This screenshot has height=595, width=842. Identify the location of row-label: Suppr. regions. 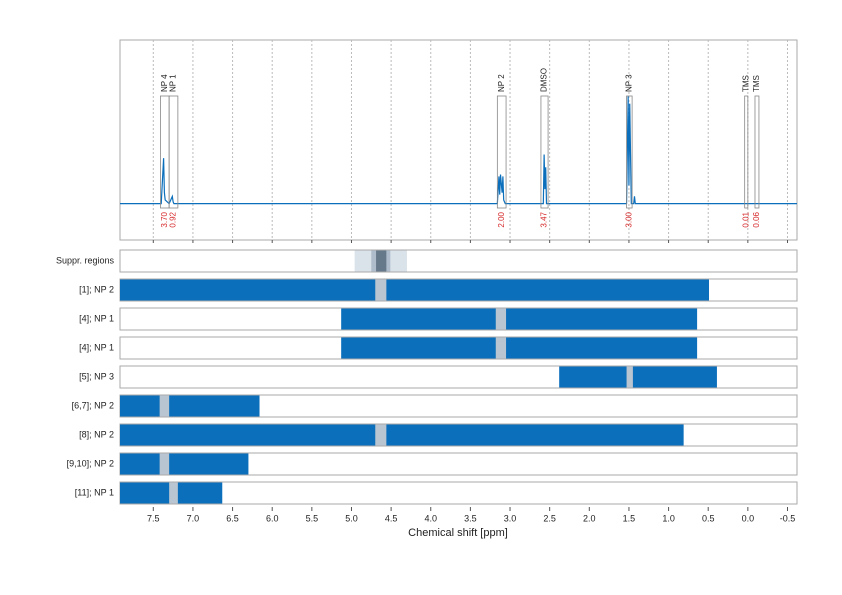
(85, 260).